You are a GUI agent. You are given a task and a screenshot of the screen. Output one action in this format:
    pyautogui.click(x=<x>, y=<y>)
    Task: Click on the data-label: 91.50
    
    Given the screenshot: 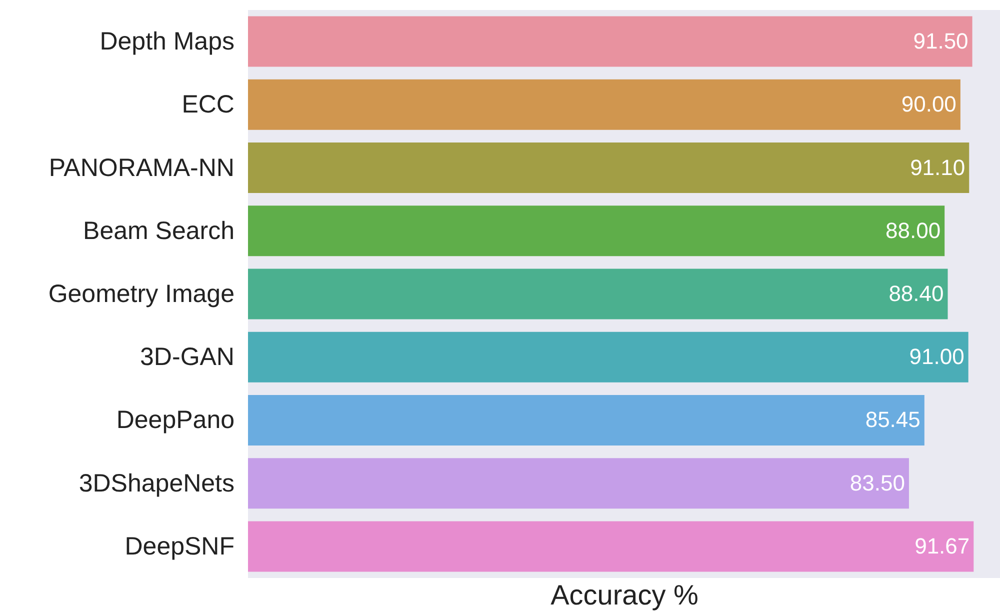 What is the action you would take?
    pyautogui.click(x=940, y=41)
    